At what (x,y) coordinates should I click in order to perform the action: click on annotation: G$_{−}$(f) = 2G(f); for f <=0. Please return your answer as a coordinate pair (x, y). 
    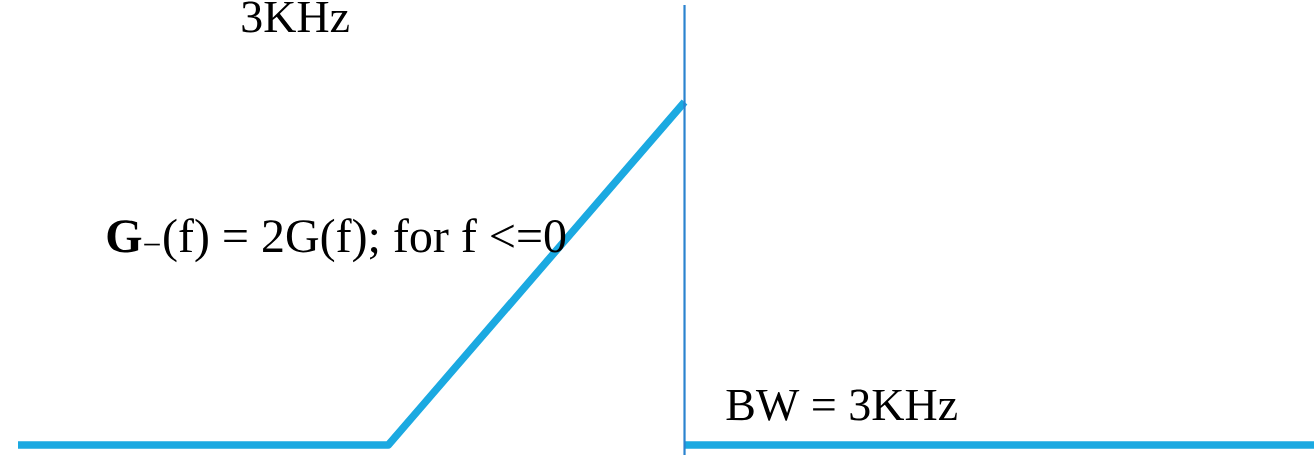
    Looking at the image, I should click on (336, 240).